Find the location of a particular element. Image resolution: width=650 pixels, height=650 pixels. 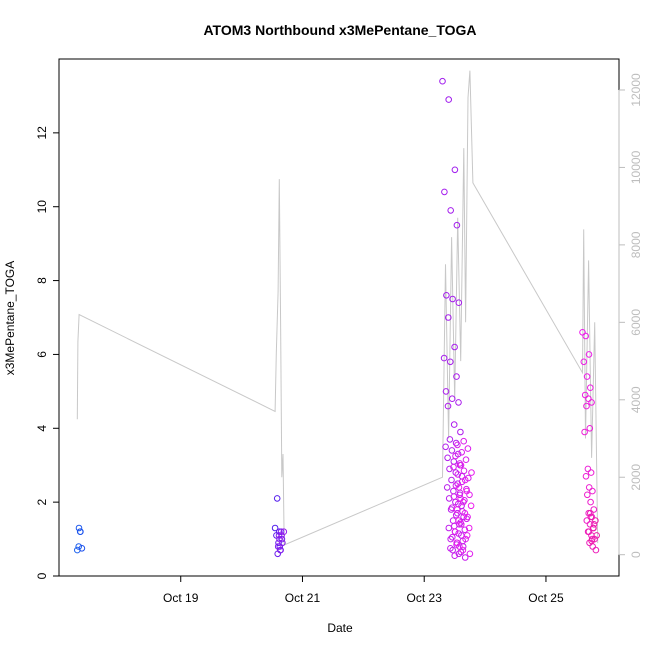

y-tick-label: 2 is located at coordinates (42, 501).